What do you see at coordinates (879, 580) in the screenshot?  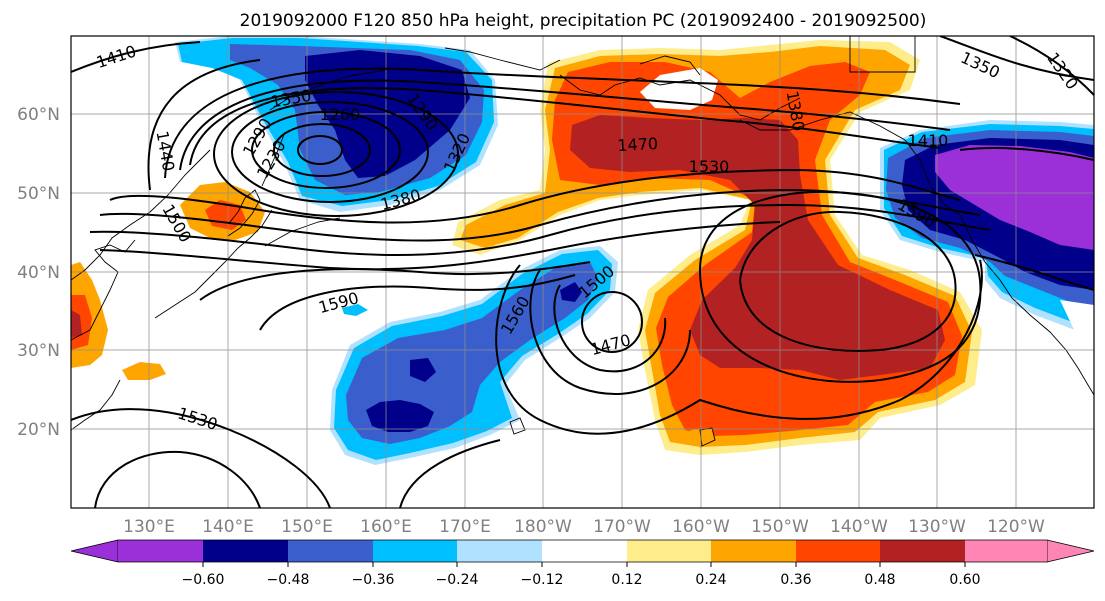 I see `colorbar-tick-label: 0.48` at bounding box center [879, 580].